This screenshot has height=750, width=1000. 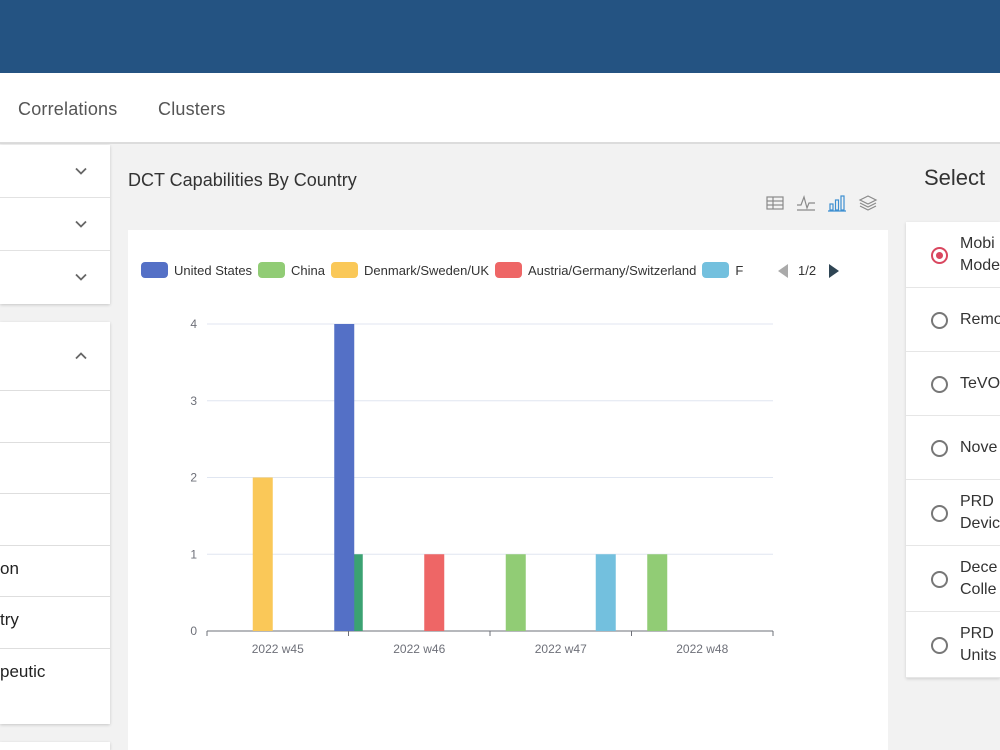 I want to click on radio-option: Mobi Mode, so click(x=953, y=255).